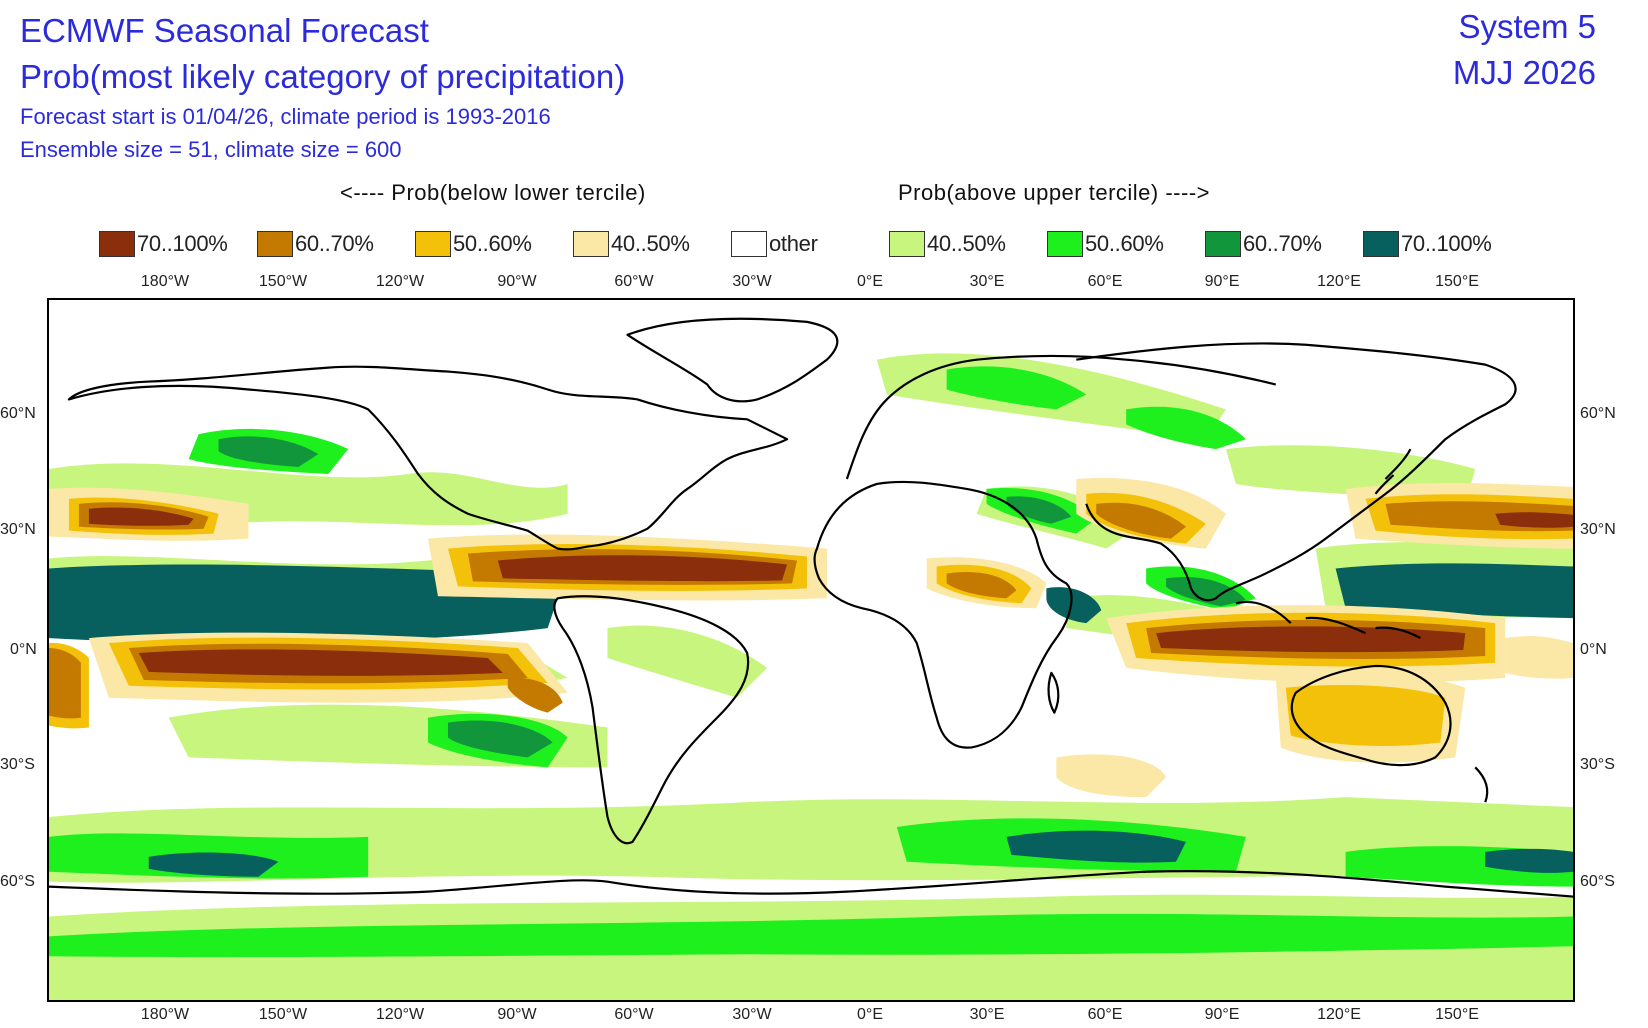  I want to click on legend-item: other, so click(774, 244).